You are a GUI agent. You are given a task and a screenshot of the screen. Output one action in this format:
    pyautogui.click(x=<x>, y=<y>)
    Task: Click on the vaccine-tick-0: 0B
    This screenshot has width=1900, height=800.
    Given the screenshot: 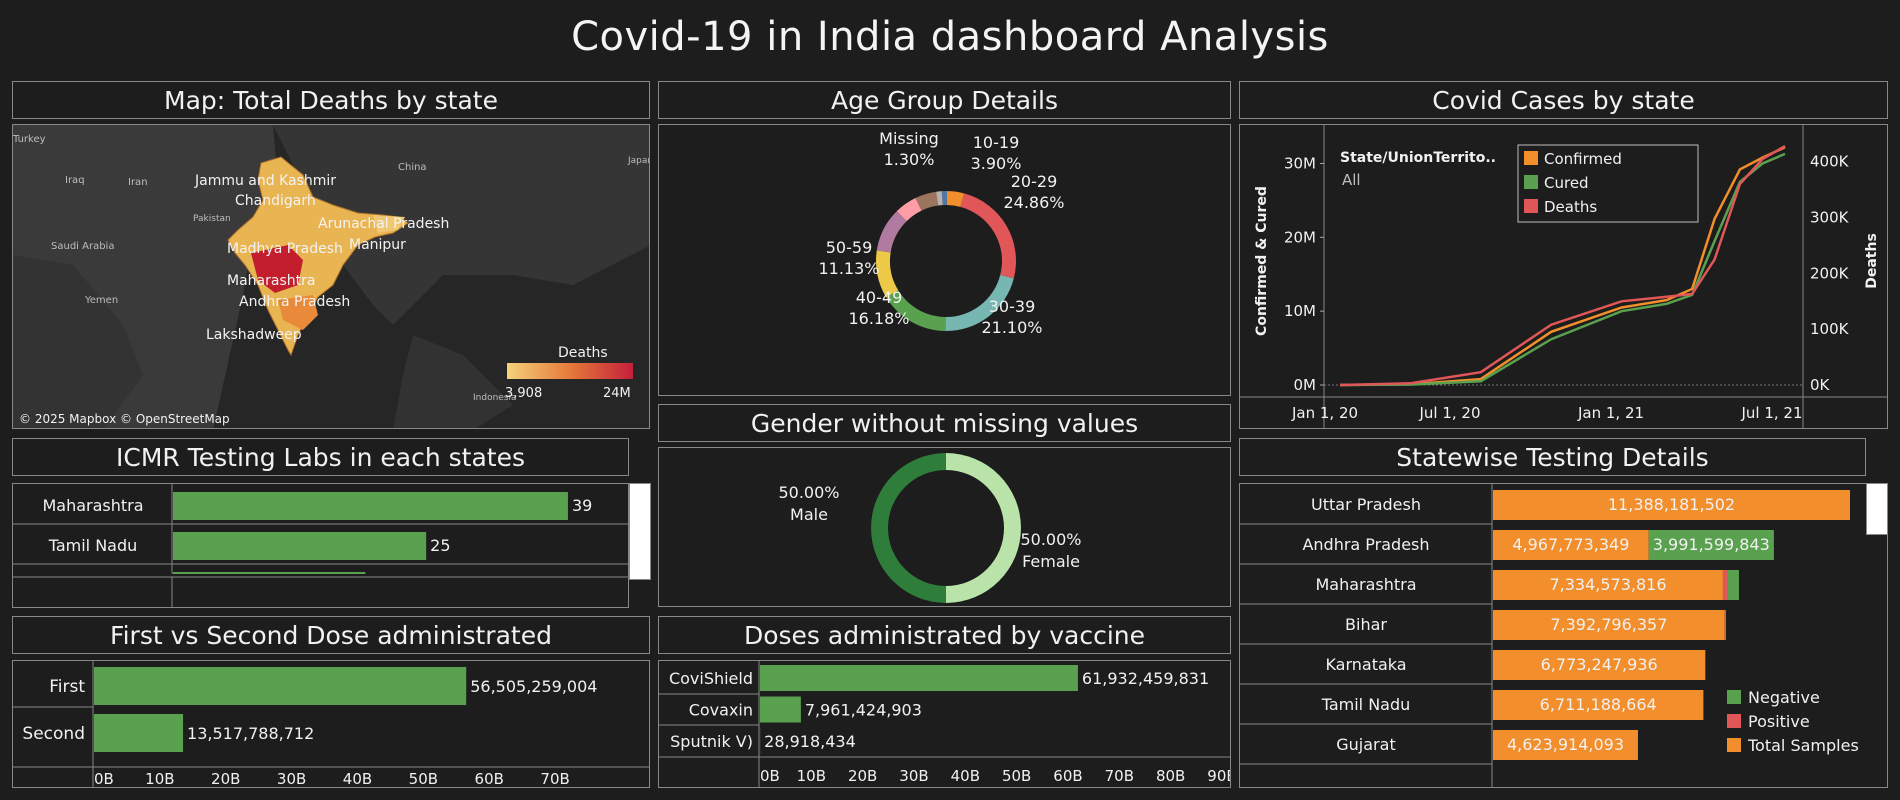 What is the action you would take?
    pyautogui.click(x=770, y=776)
    